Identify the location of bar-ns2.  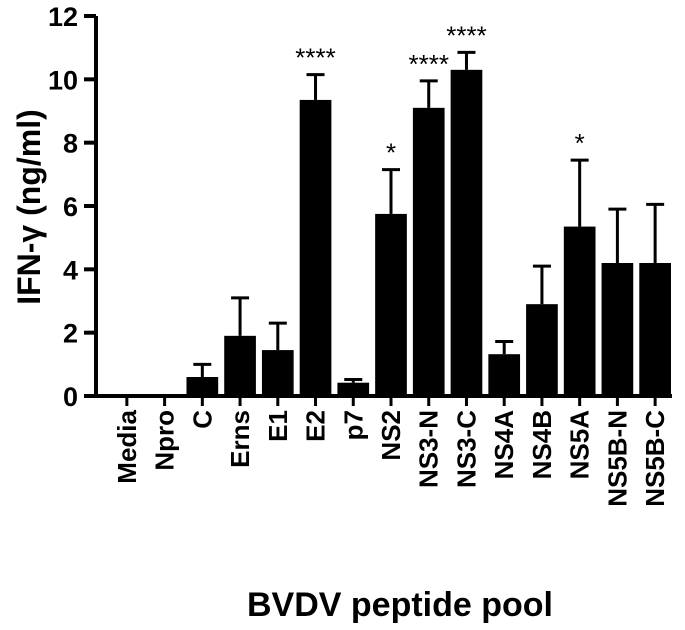
(391, 304).